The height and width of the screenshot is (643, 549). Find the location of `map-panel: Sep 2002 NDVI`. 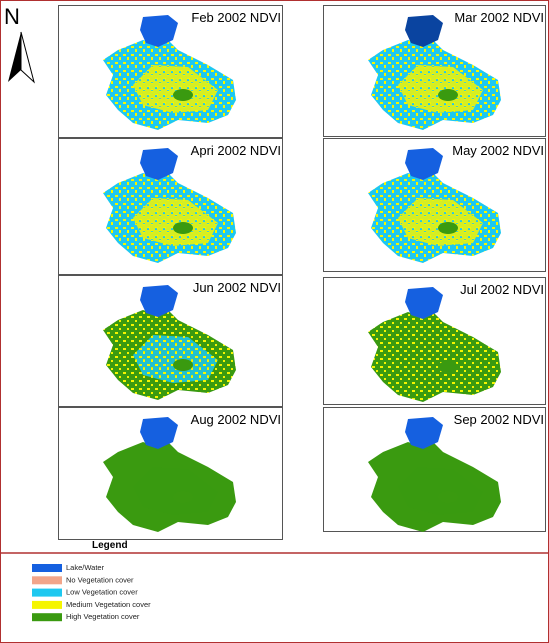

map-panel: Sep 2002 NDVI is located at coordinates (434, 469).